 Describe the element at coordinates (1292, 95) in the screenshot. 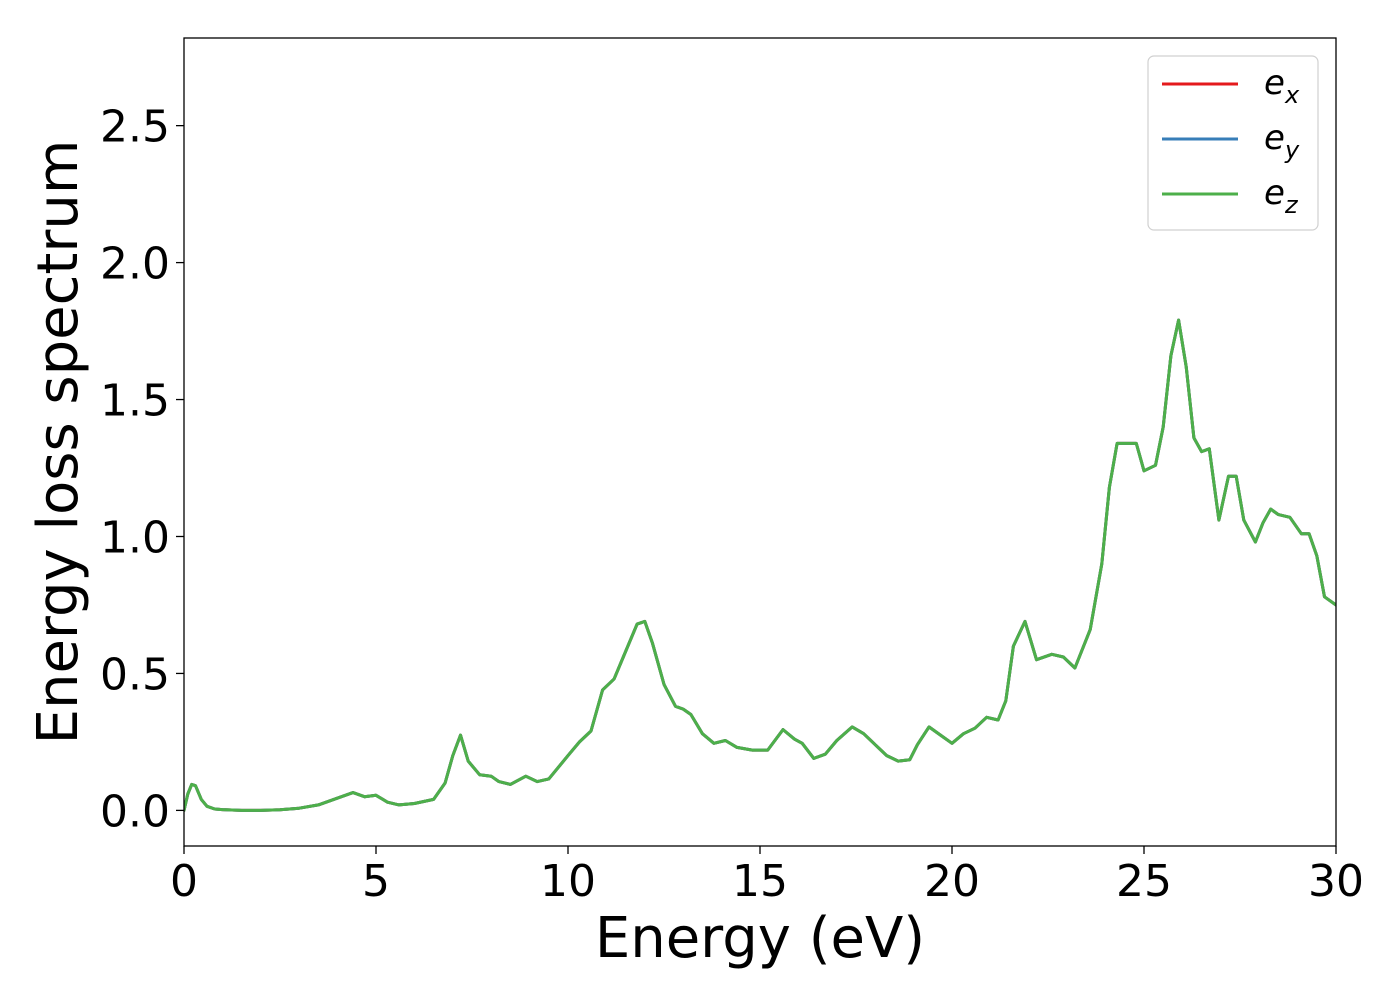

I see `legend-label-subscript: x` at that location.